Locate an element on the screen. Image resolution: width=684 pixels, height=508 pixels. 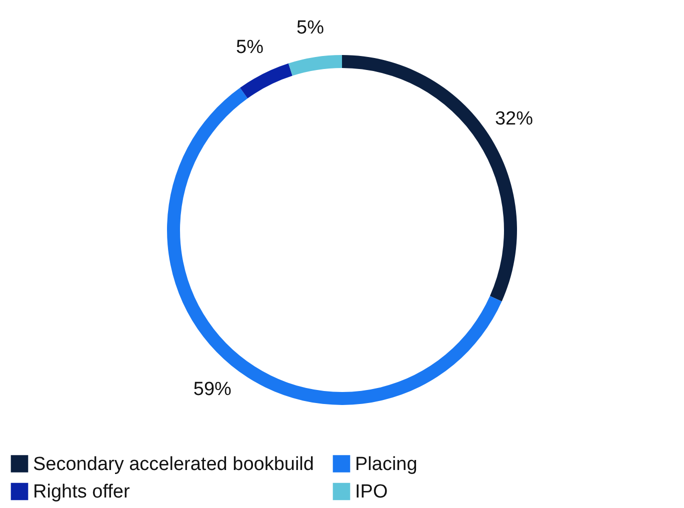
legend-label: Placing is located at coordinates (386, 464).